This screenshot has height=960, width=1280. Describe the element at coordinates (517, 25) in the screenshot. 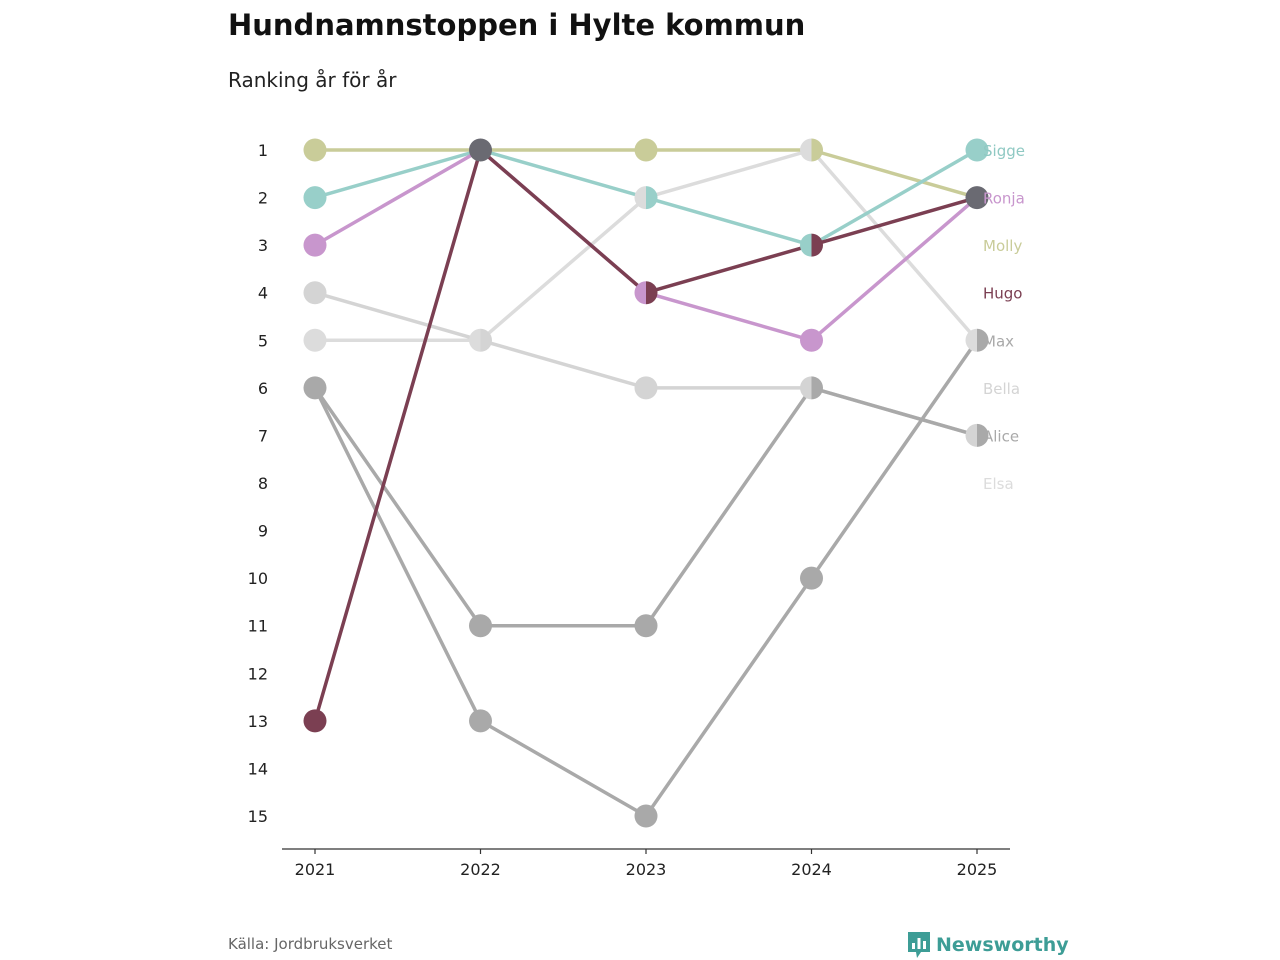

I see `chart-title: Hundnamnstoppen i Hylte kommun` at that location.